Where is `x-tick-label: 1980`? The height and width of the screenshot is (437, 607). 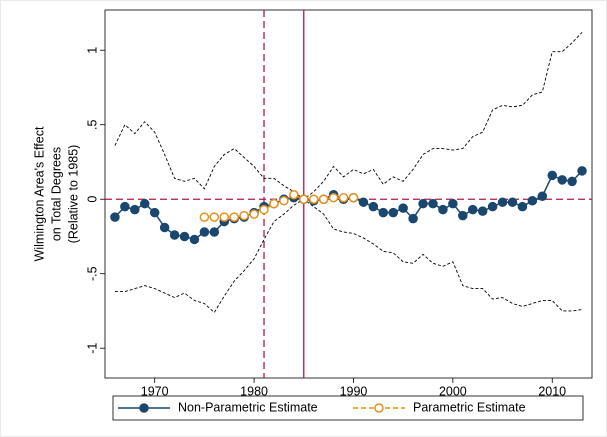
x-tick-label: 1980 is located at coordinates (254, 391).